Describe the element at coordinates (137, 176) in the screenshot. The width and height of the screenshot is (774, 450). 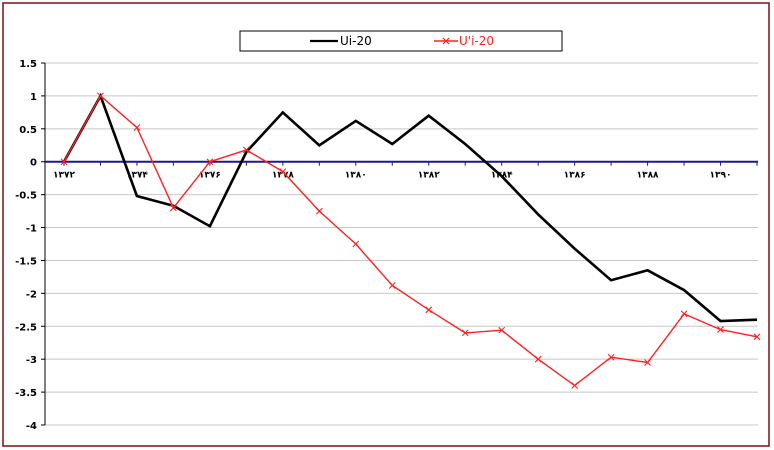
I see `x-tick-label: ۱۳۷۴` at that location.